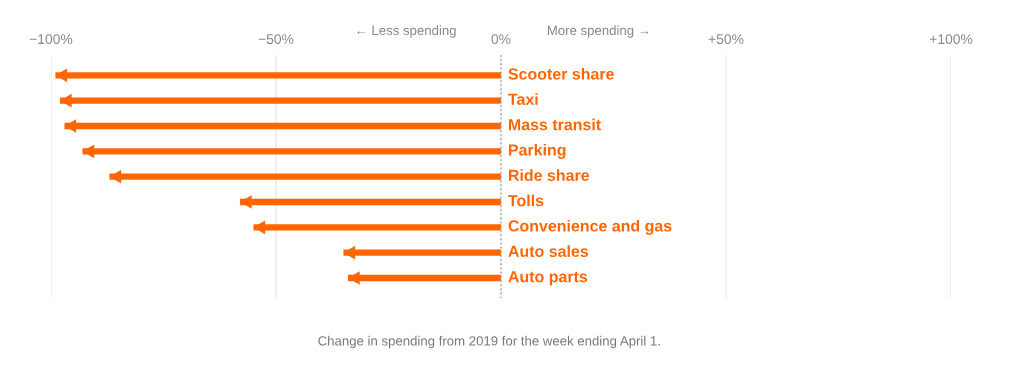  I want to click on y-tick-label: Convenience and gas, so click(590, 227).